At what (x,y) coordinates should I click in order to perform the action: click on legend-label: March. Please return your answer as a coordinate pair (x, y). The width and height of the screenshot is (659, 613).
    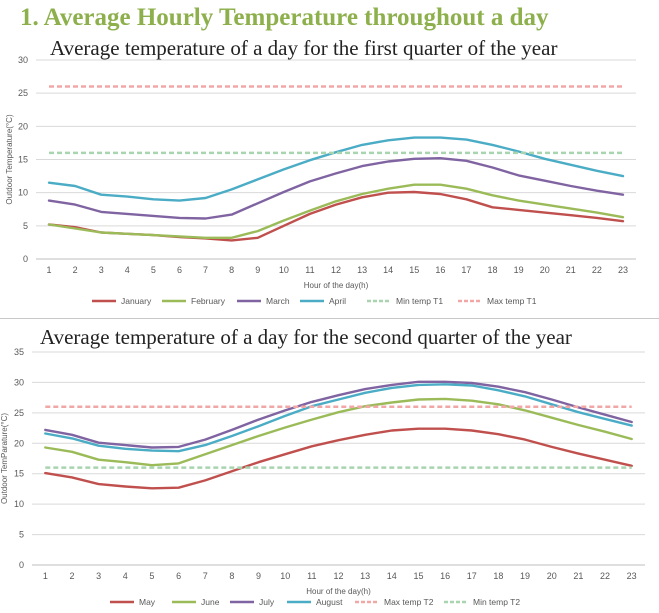
    Looking at the image, I should click on (278, 301).